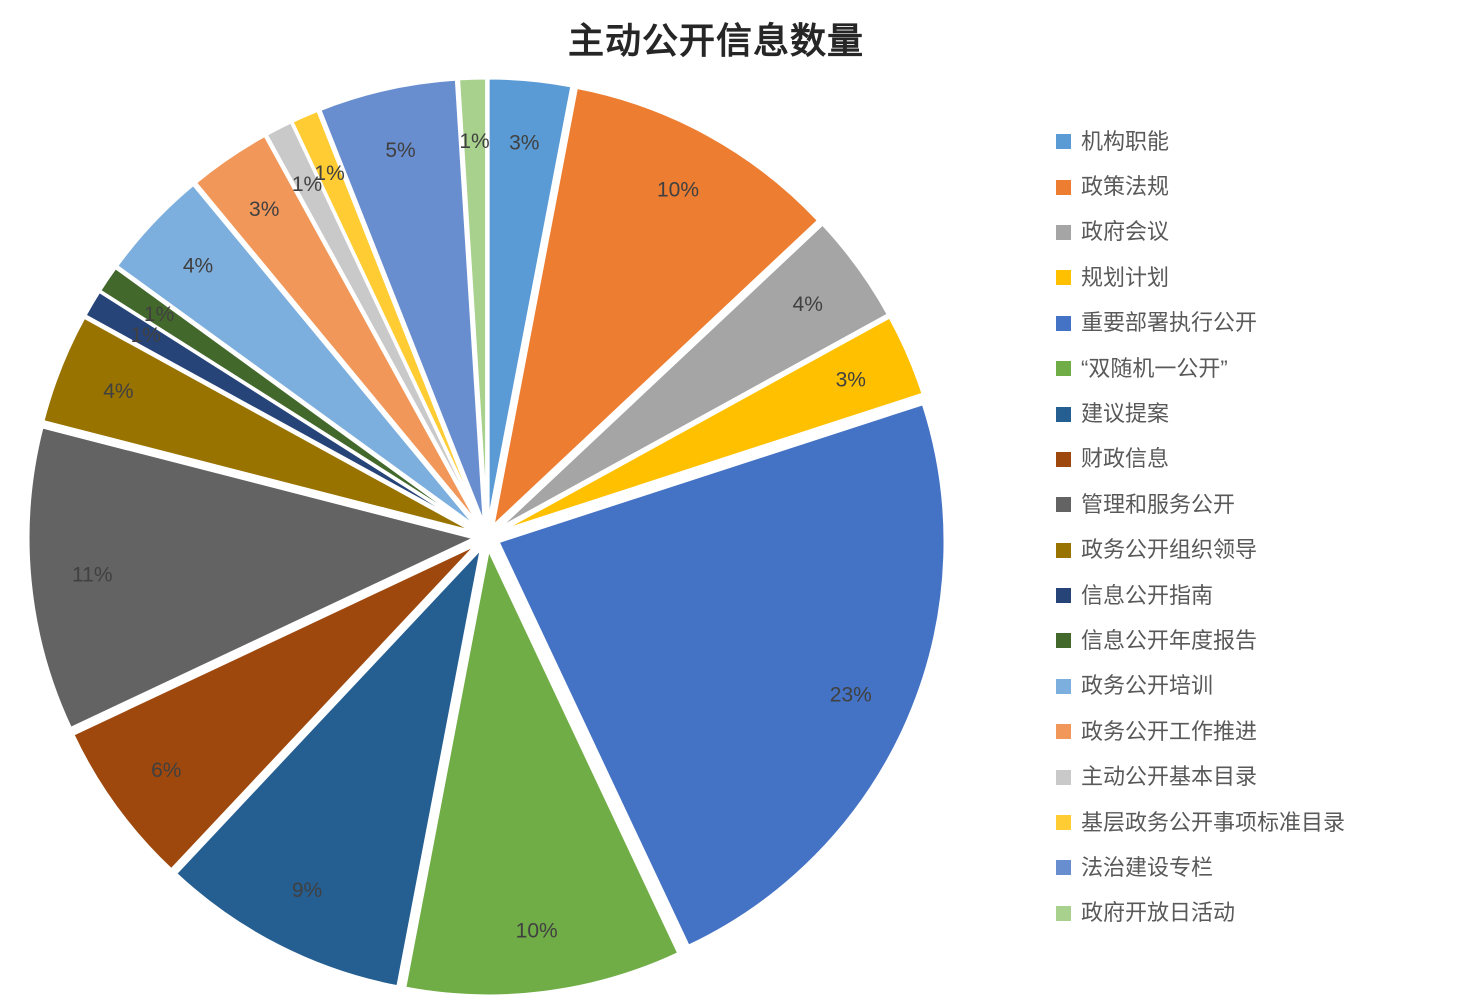  I want to click on legend-item-9: 管理和服务公开, so click(1200, 504).